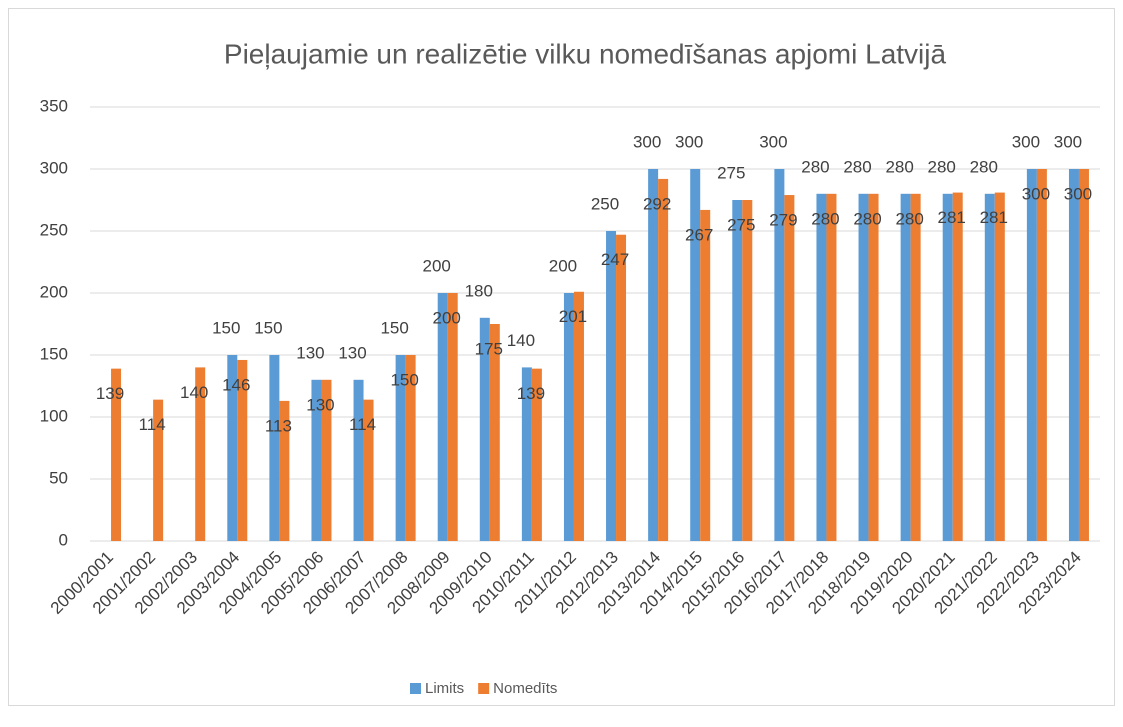 This screenshot has width=1123, height=727. What do you see at coordinates (573, 316) in the screenshot?
I see `data-label: 201` at bounding box center [573, 316].